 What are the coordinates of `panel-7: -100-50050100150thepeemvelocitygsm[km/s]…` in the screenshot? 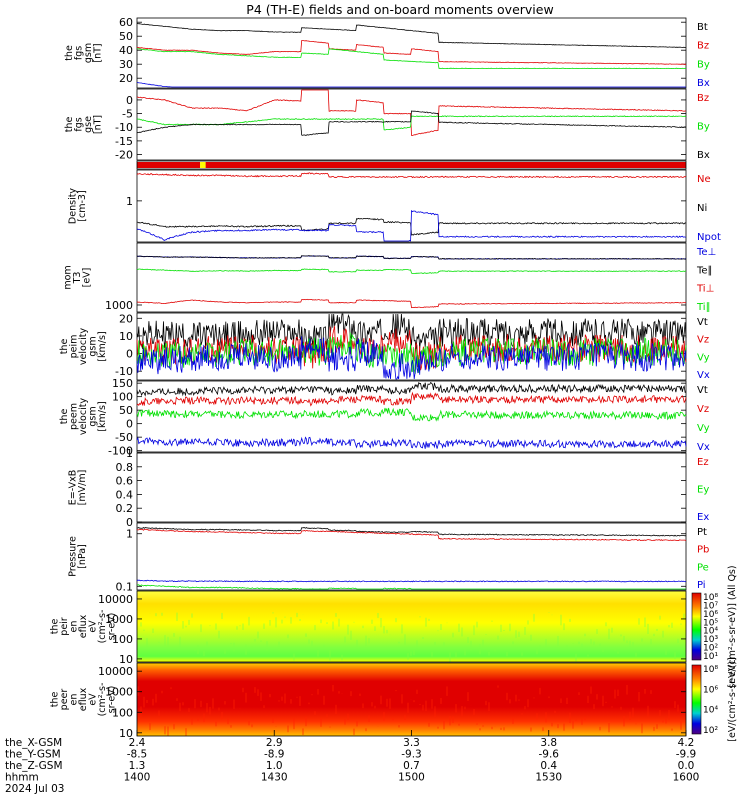 It's located at (384, 417).